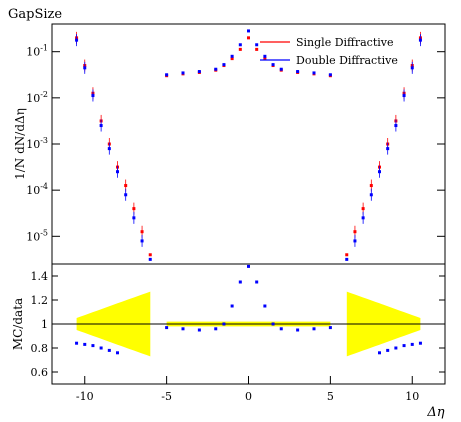 The width and height of the screenshot is (461, 422). Describe the element at coordinates (40, 348) in the screenshot. I see `ratio-ytick-label-1: 0.8` at that location.